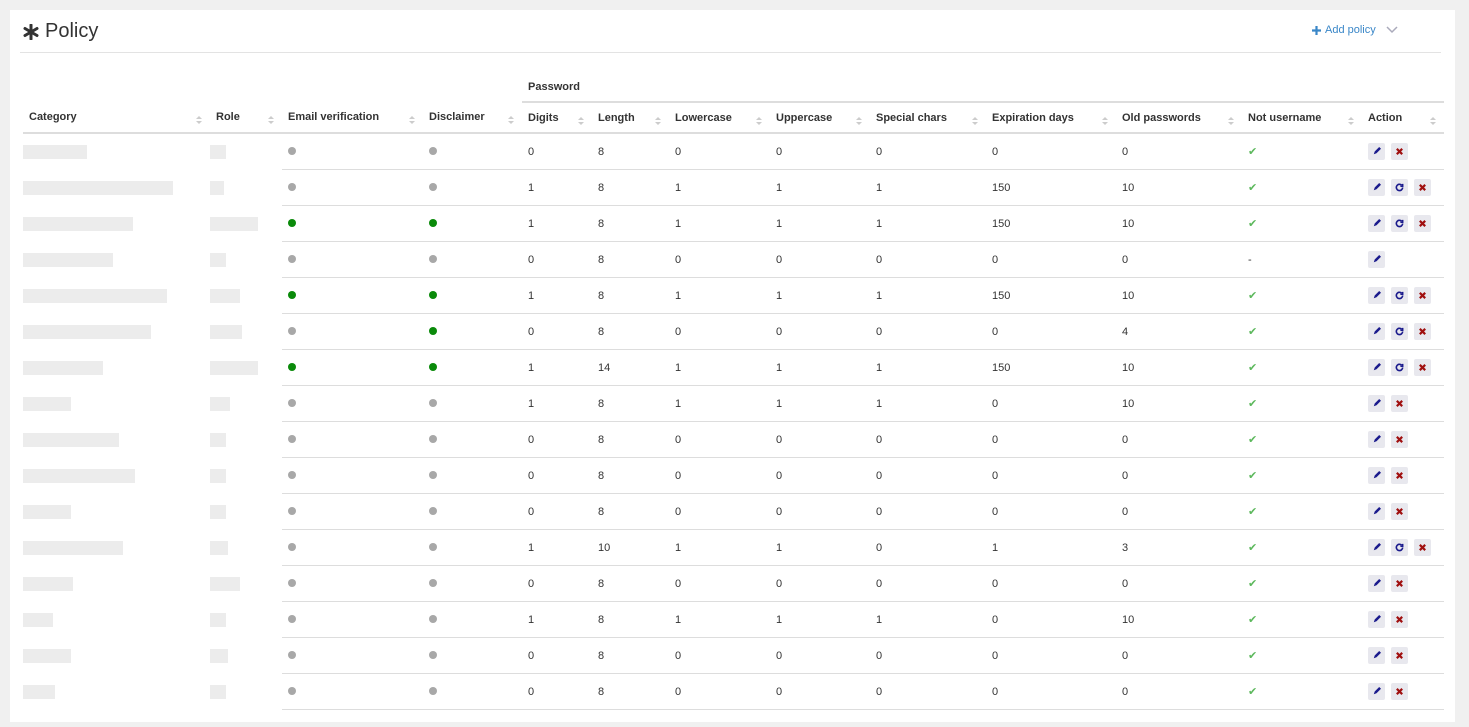 The height and width of the screenshot is (727, 1469). I want to click on digits-cell: 0, so click(557, 151).